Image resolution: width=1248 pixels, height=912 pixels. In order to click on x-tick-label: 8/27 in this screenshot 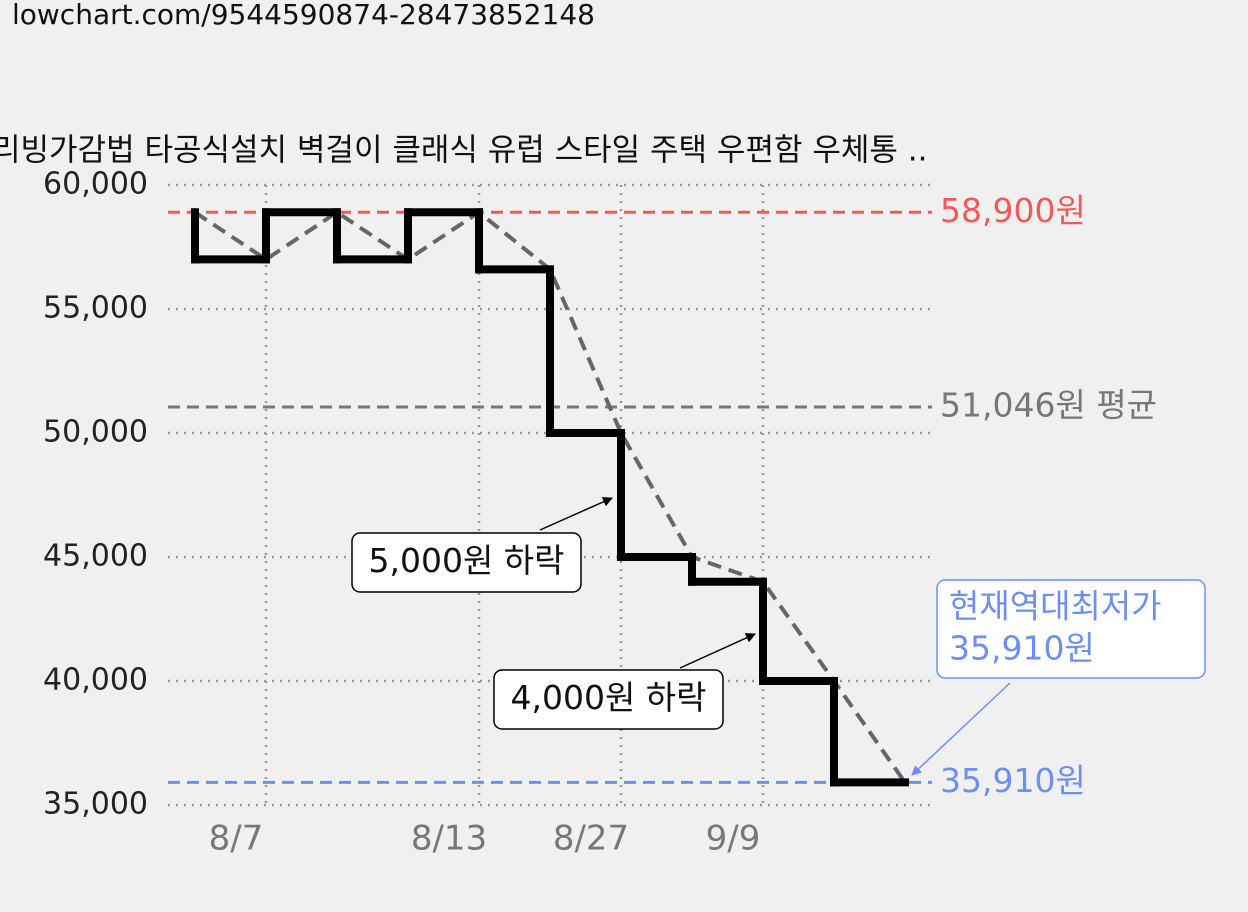, I will do `click(591, 839)`.